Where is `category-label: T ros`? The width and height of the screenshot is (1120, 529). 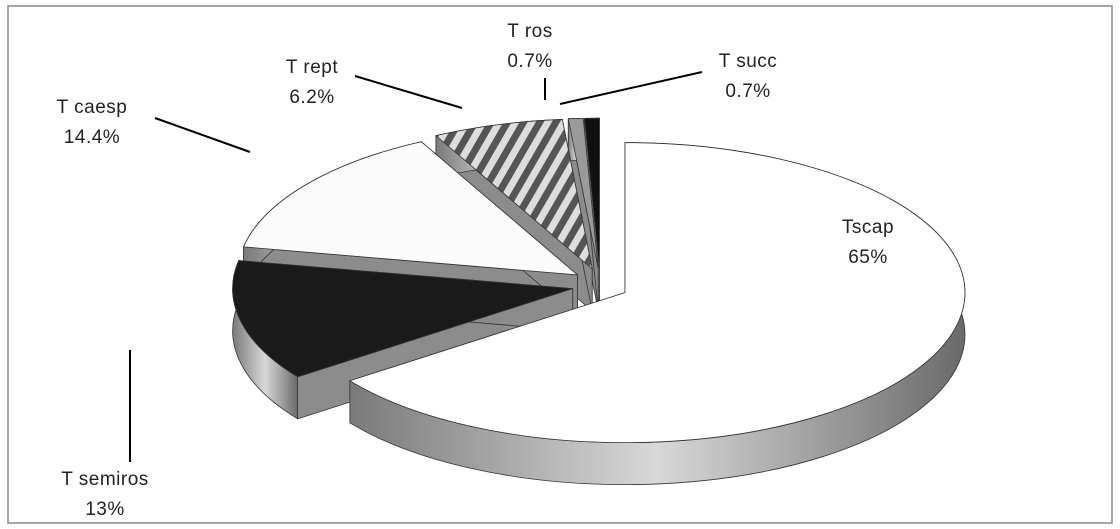 category-label: T ros is located at coordinates (529, 31).